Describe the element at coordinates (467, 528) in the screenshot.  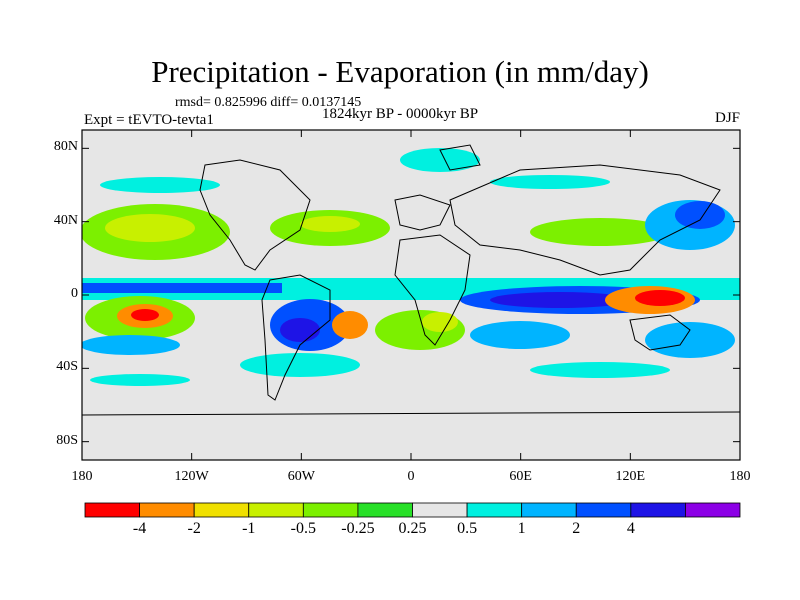
I see `colorbar-label: 0.5` at that location.